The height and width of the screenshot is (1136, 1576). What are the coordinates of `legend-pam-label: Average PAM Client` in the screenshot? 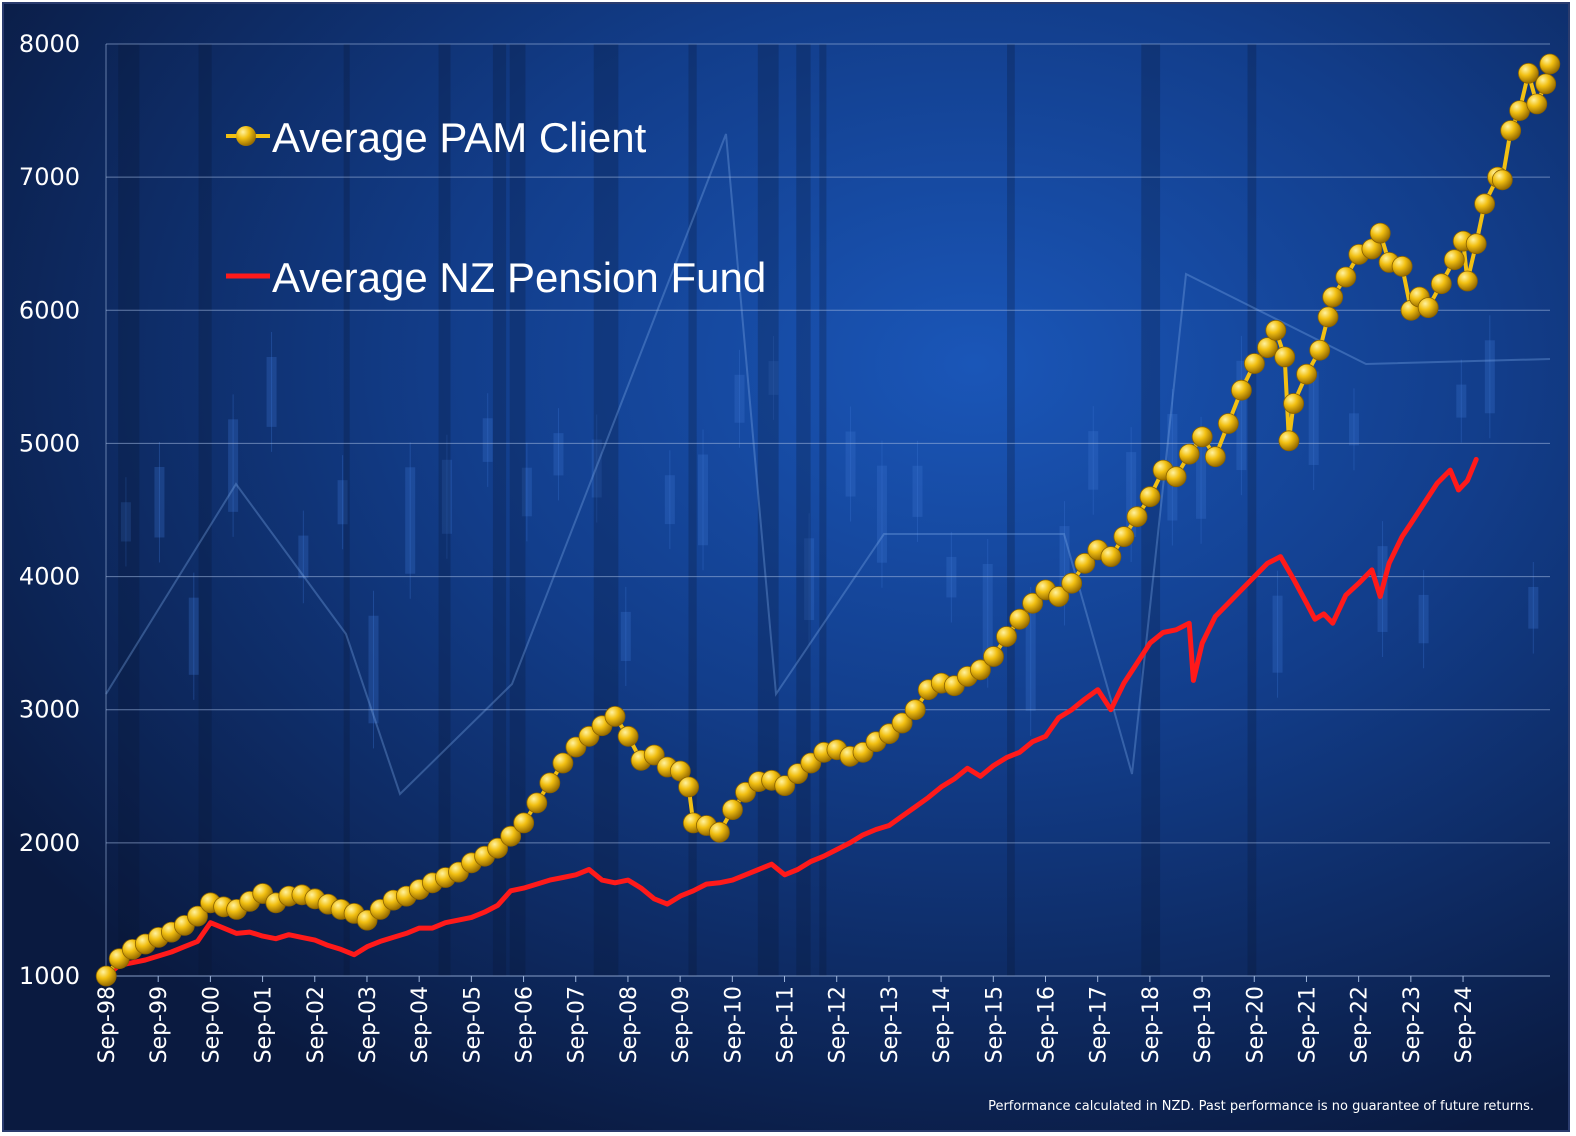 It's located at (459, 137).